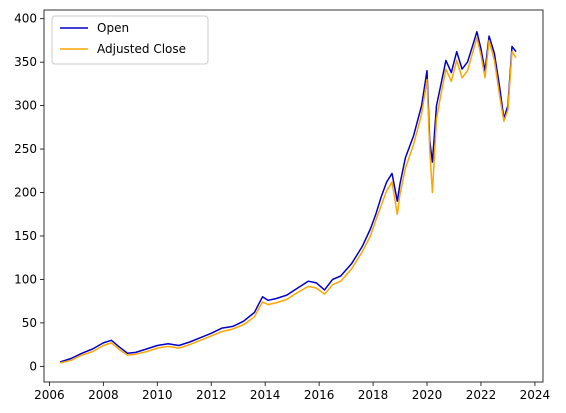 This screenshot has width=566, height=413. What do you see at coordinates (113, 28) in the screenshot?
I see `legend-label-open: Open` at bounding box center [113, 28].